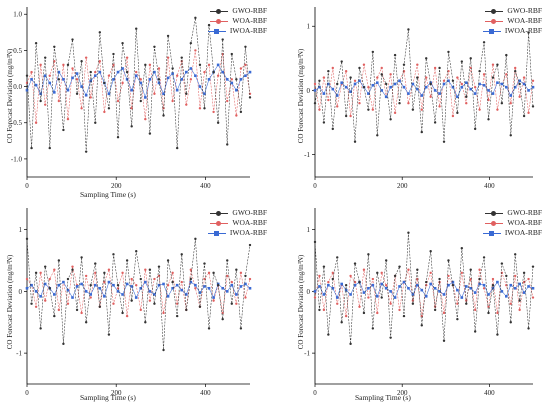  I want to click on y-tick-label: 1, so click(21, 230).